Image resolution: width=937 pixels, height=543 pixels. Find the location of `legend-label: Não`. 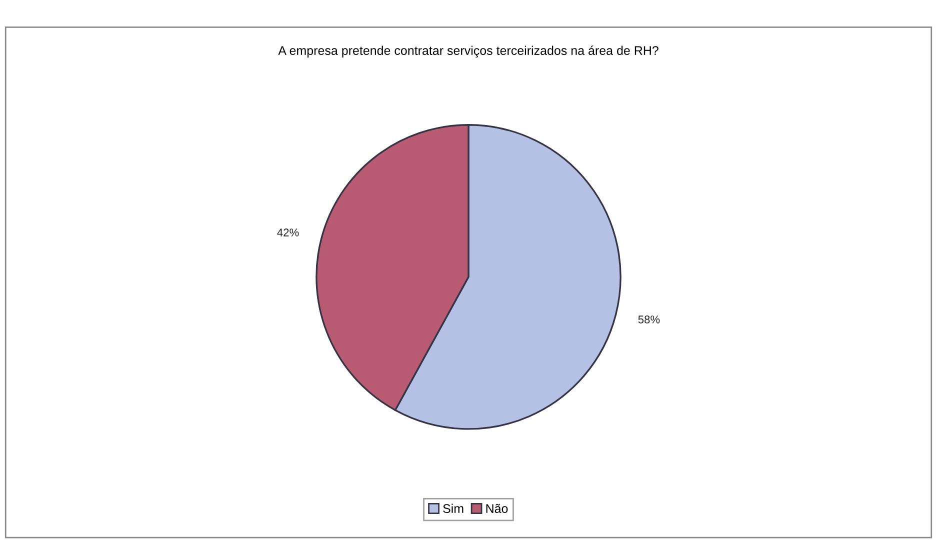

legend-label: Não is located at coordinates (497, 508).